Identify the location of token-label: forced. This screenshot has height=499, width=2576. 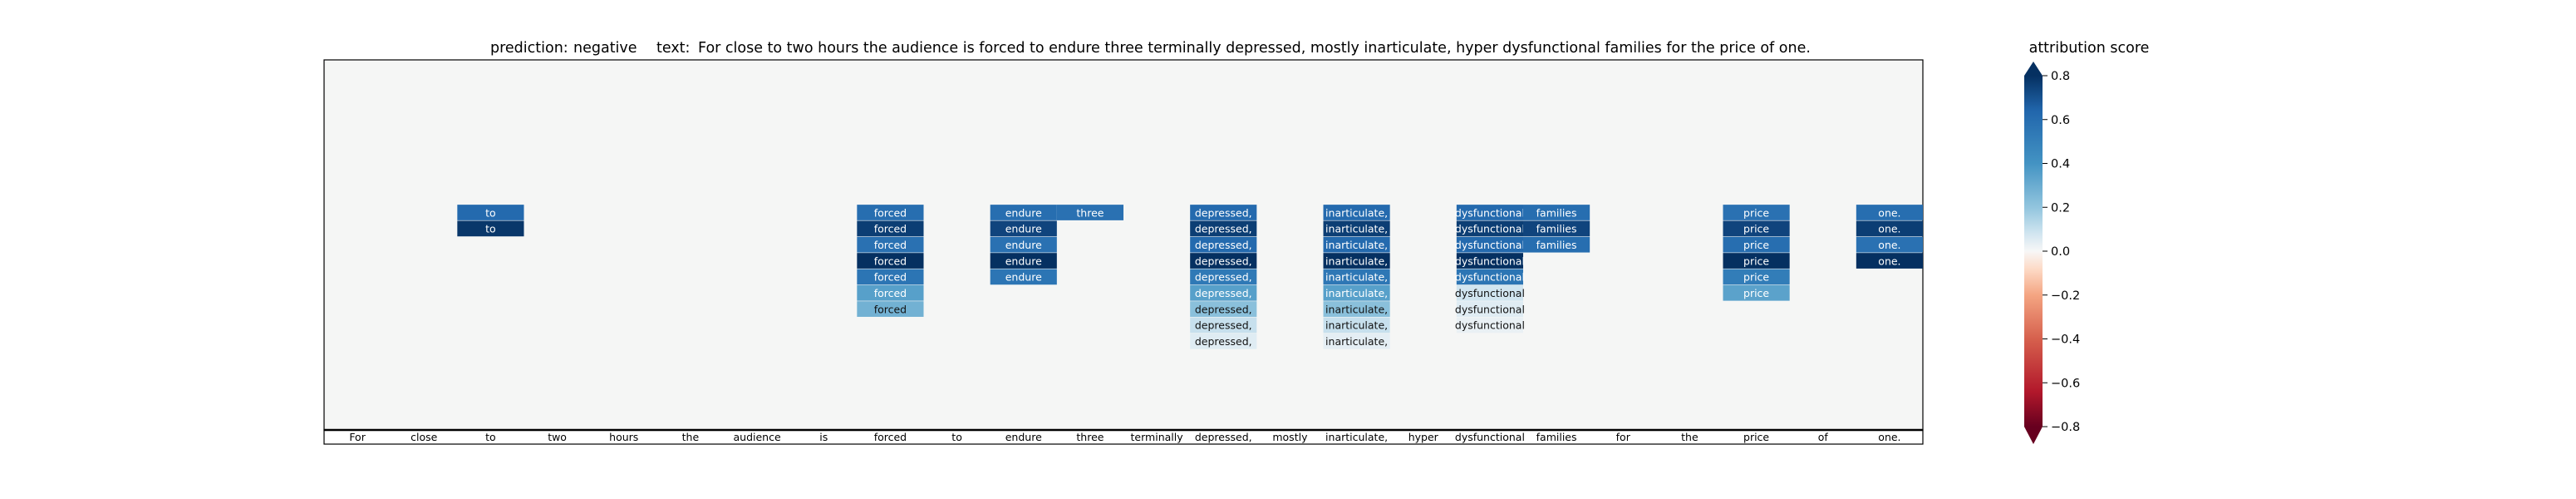
(890, 437).